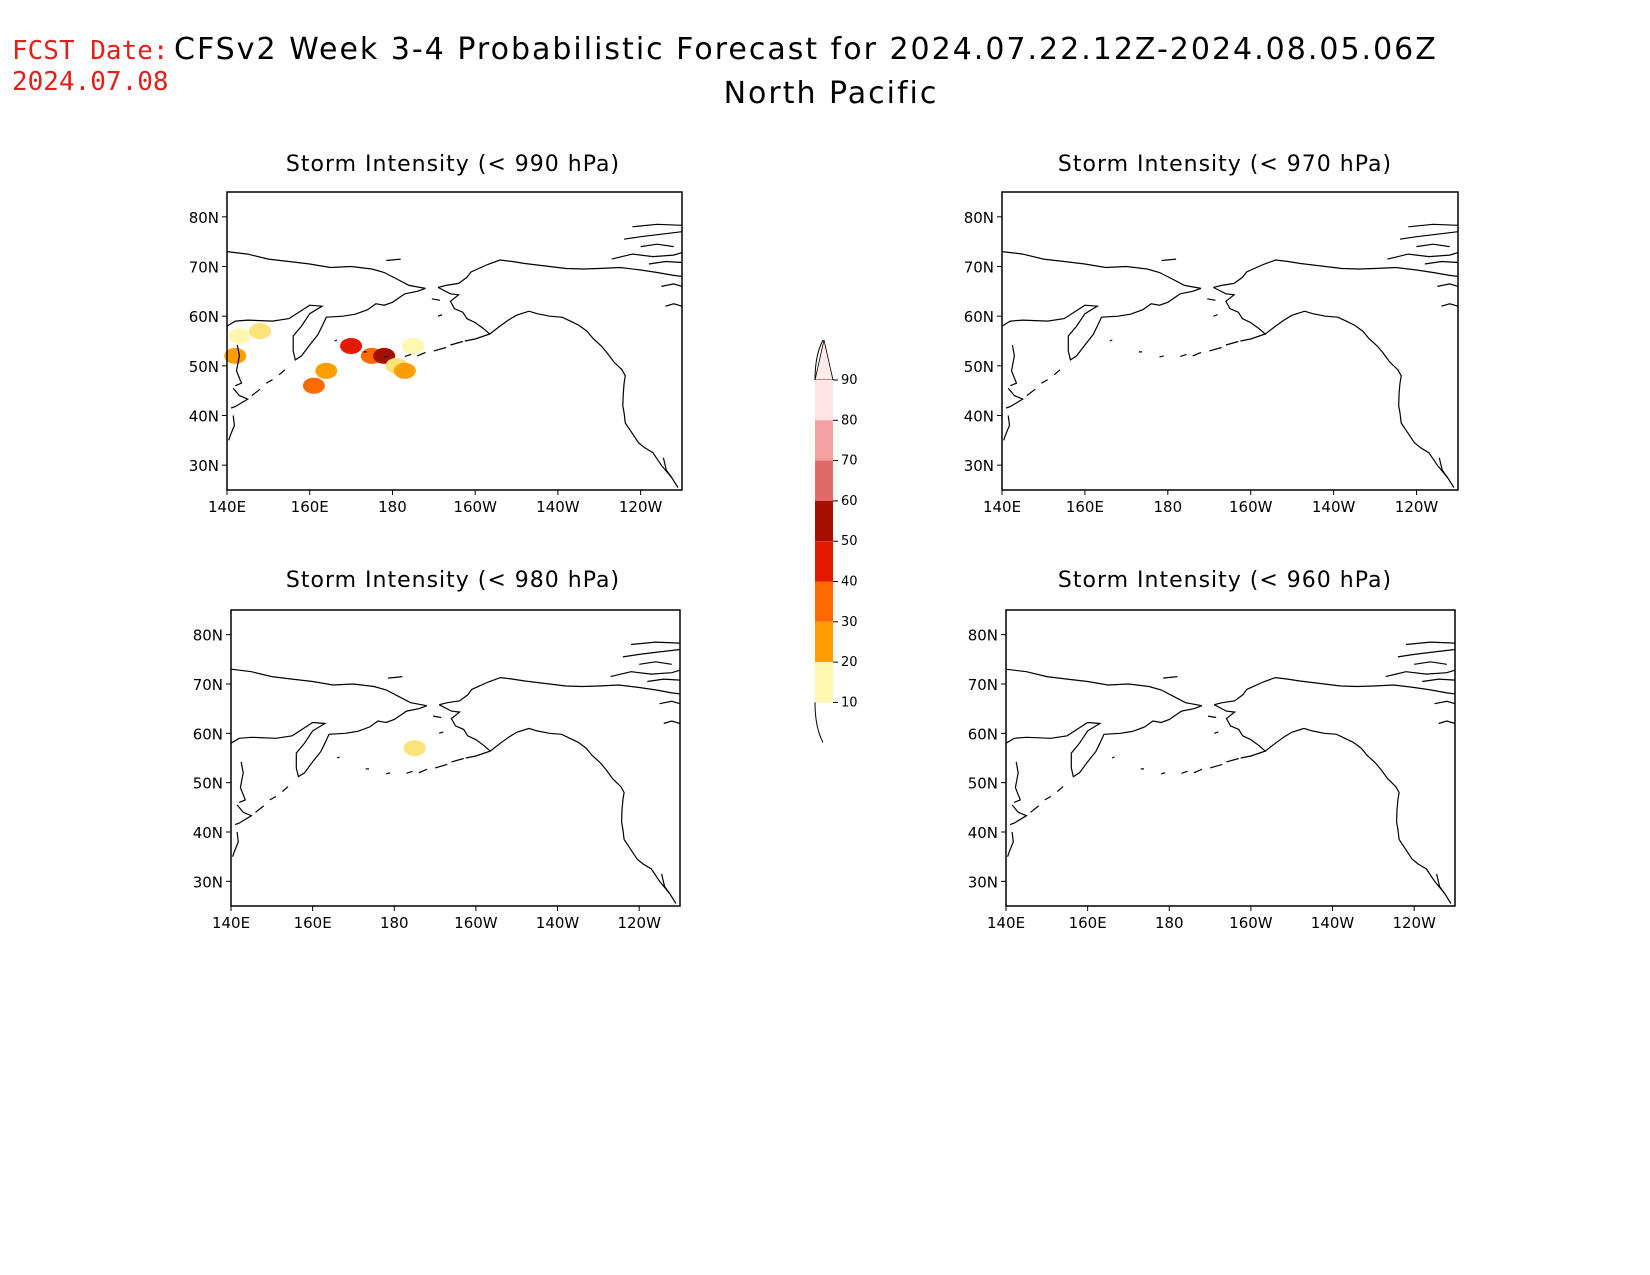 This screenshot has width=1650, height=1275. What do you see at coordinates (454, 341) in the screenshot?
I see `map-frame` at bounding box center [454, 341].